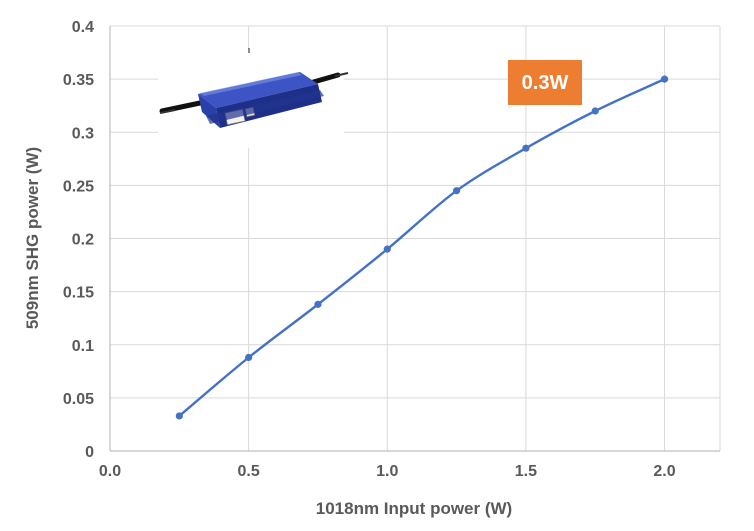 The image size is (754, 531). What do you see at coordinates (526, 471) in the screenshot?
I see `x-tick-label: 1.5` at bounding box center [526, 471].